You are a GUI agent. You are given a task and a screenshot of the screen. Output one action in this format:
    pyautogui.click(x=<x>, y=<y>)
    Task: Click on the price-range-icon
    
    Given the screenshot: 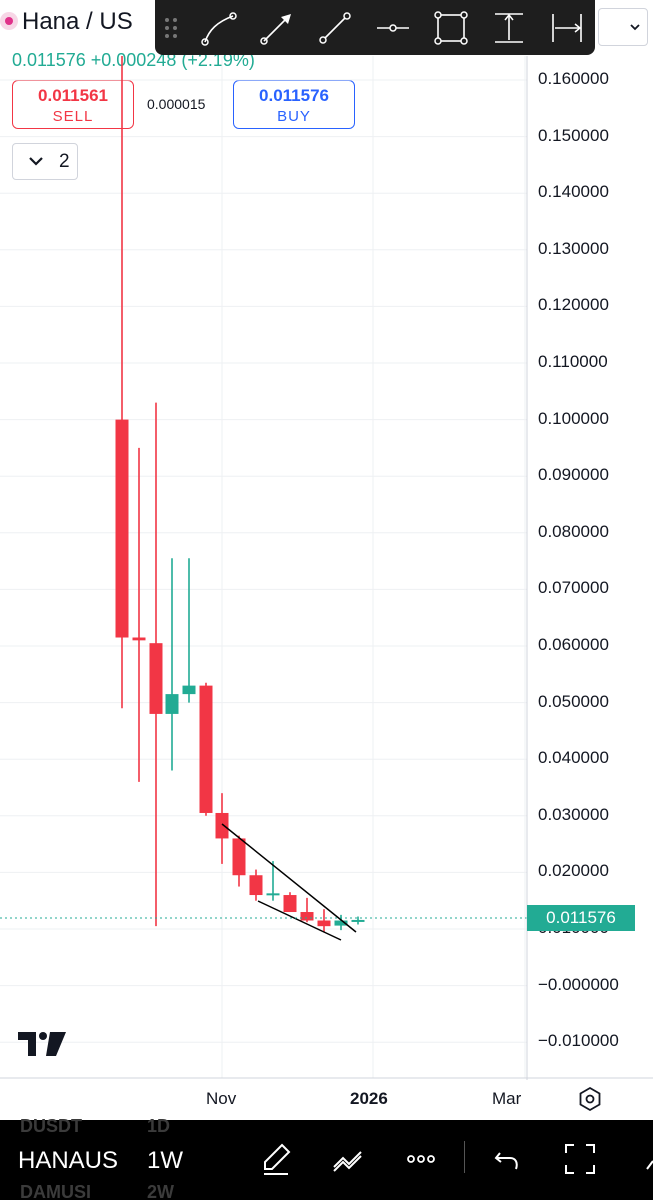 What is the action you would take?
    pyautogui.click(x=509, y=28)
    